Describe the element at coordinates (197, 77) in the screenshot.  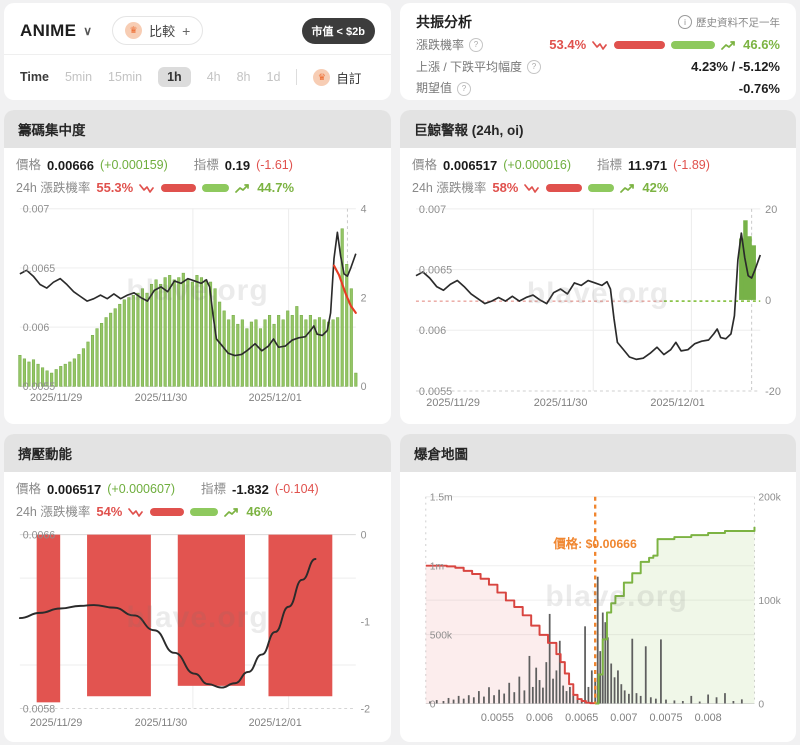
I see `timeframe-row: Time 5min 15min 1h 4h 8h 1d ♛ 自訂` at that location.